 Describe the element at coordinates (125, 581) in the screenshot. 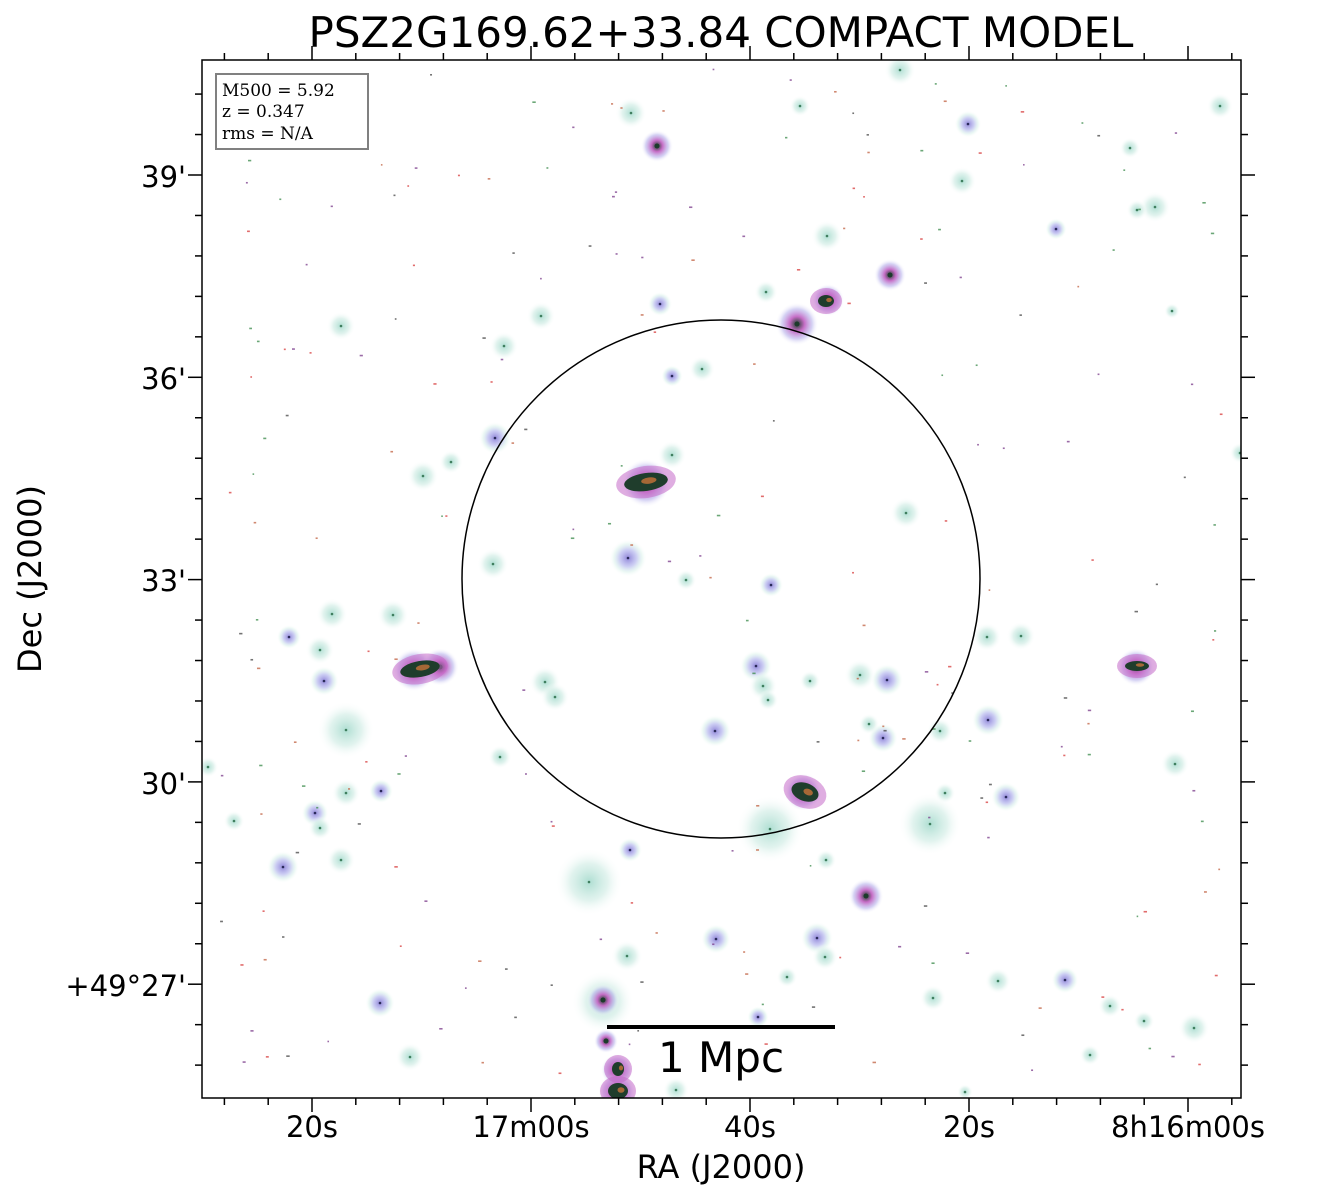

I see `y-tick-labels: 39' 36' 33' 30' +49°27'` at that location.